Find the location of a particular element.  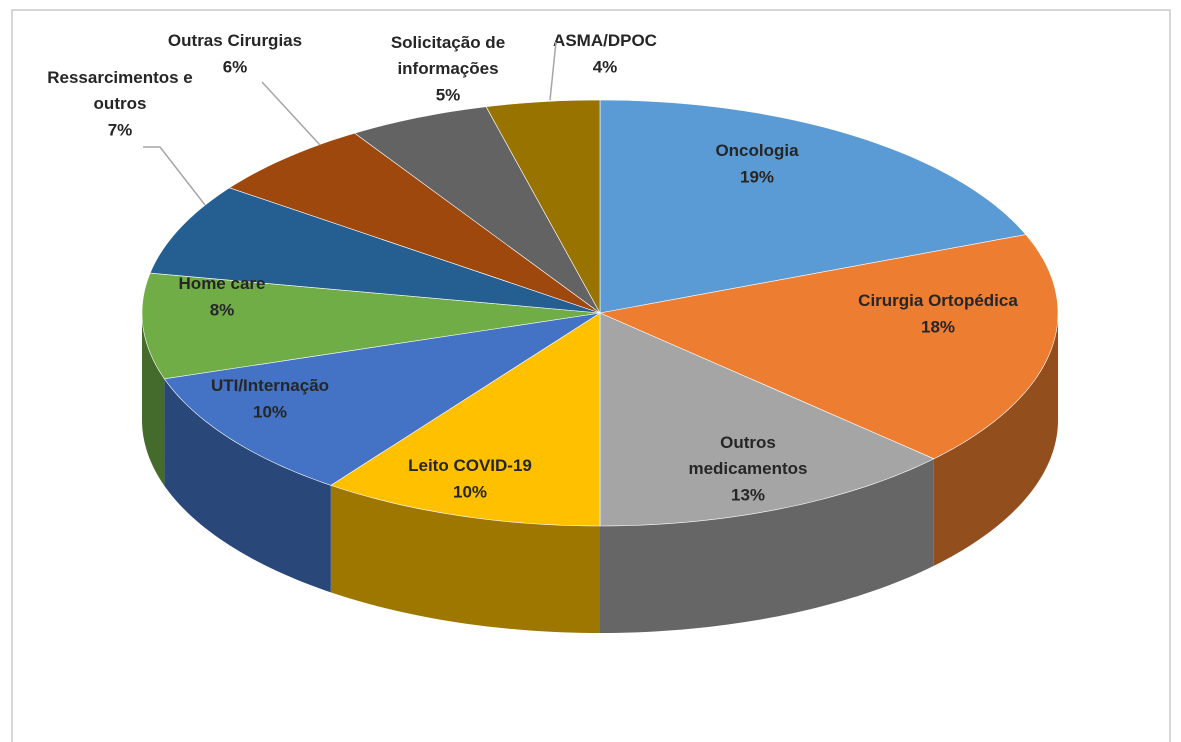

slice-label: ASMA/DPOC is located at coordinates (605, 40).